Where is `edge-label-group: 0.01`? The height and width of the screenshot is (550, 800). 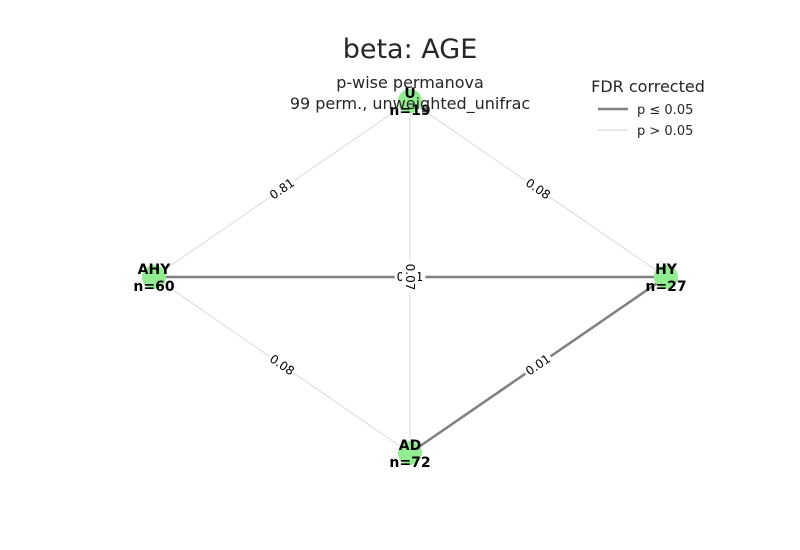 edge-label-group: 0.01 is located at coordinates (538, 365).